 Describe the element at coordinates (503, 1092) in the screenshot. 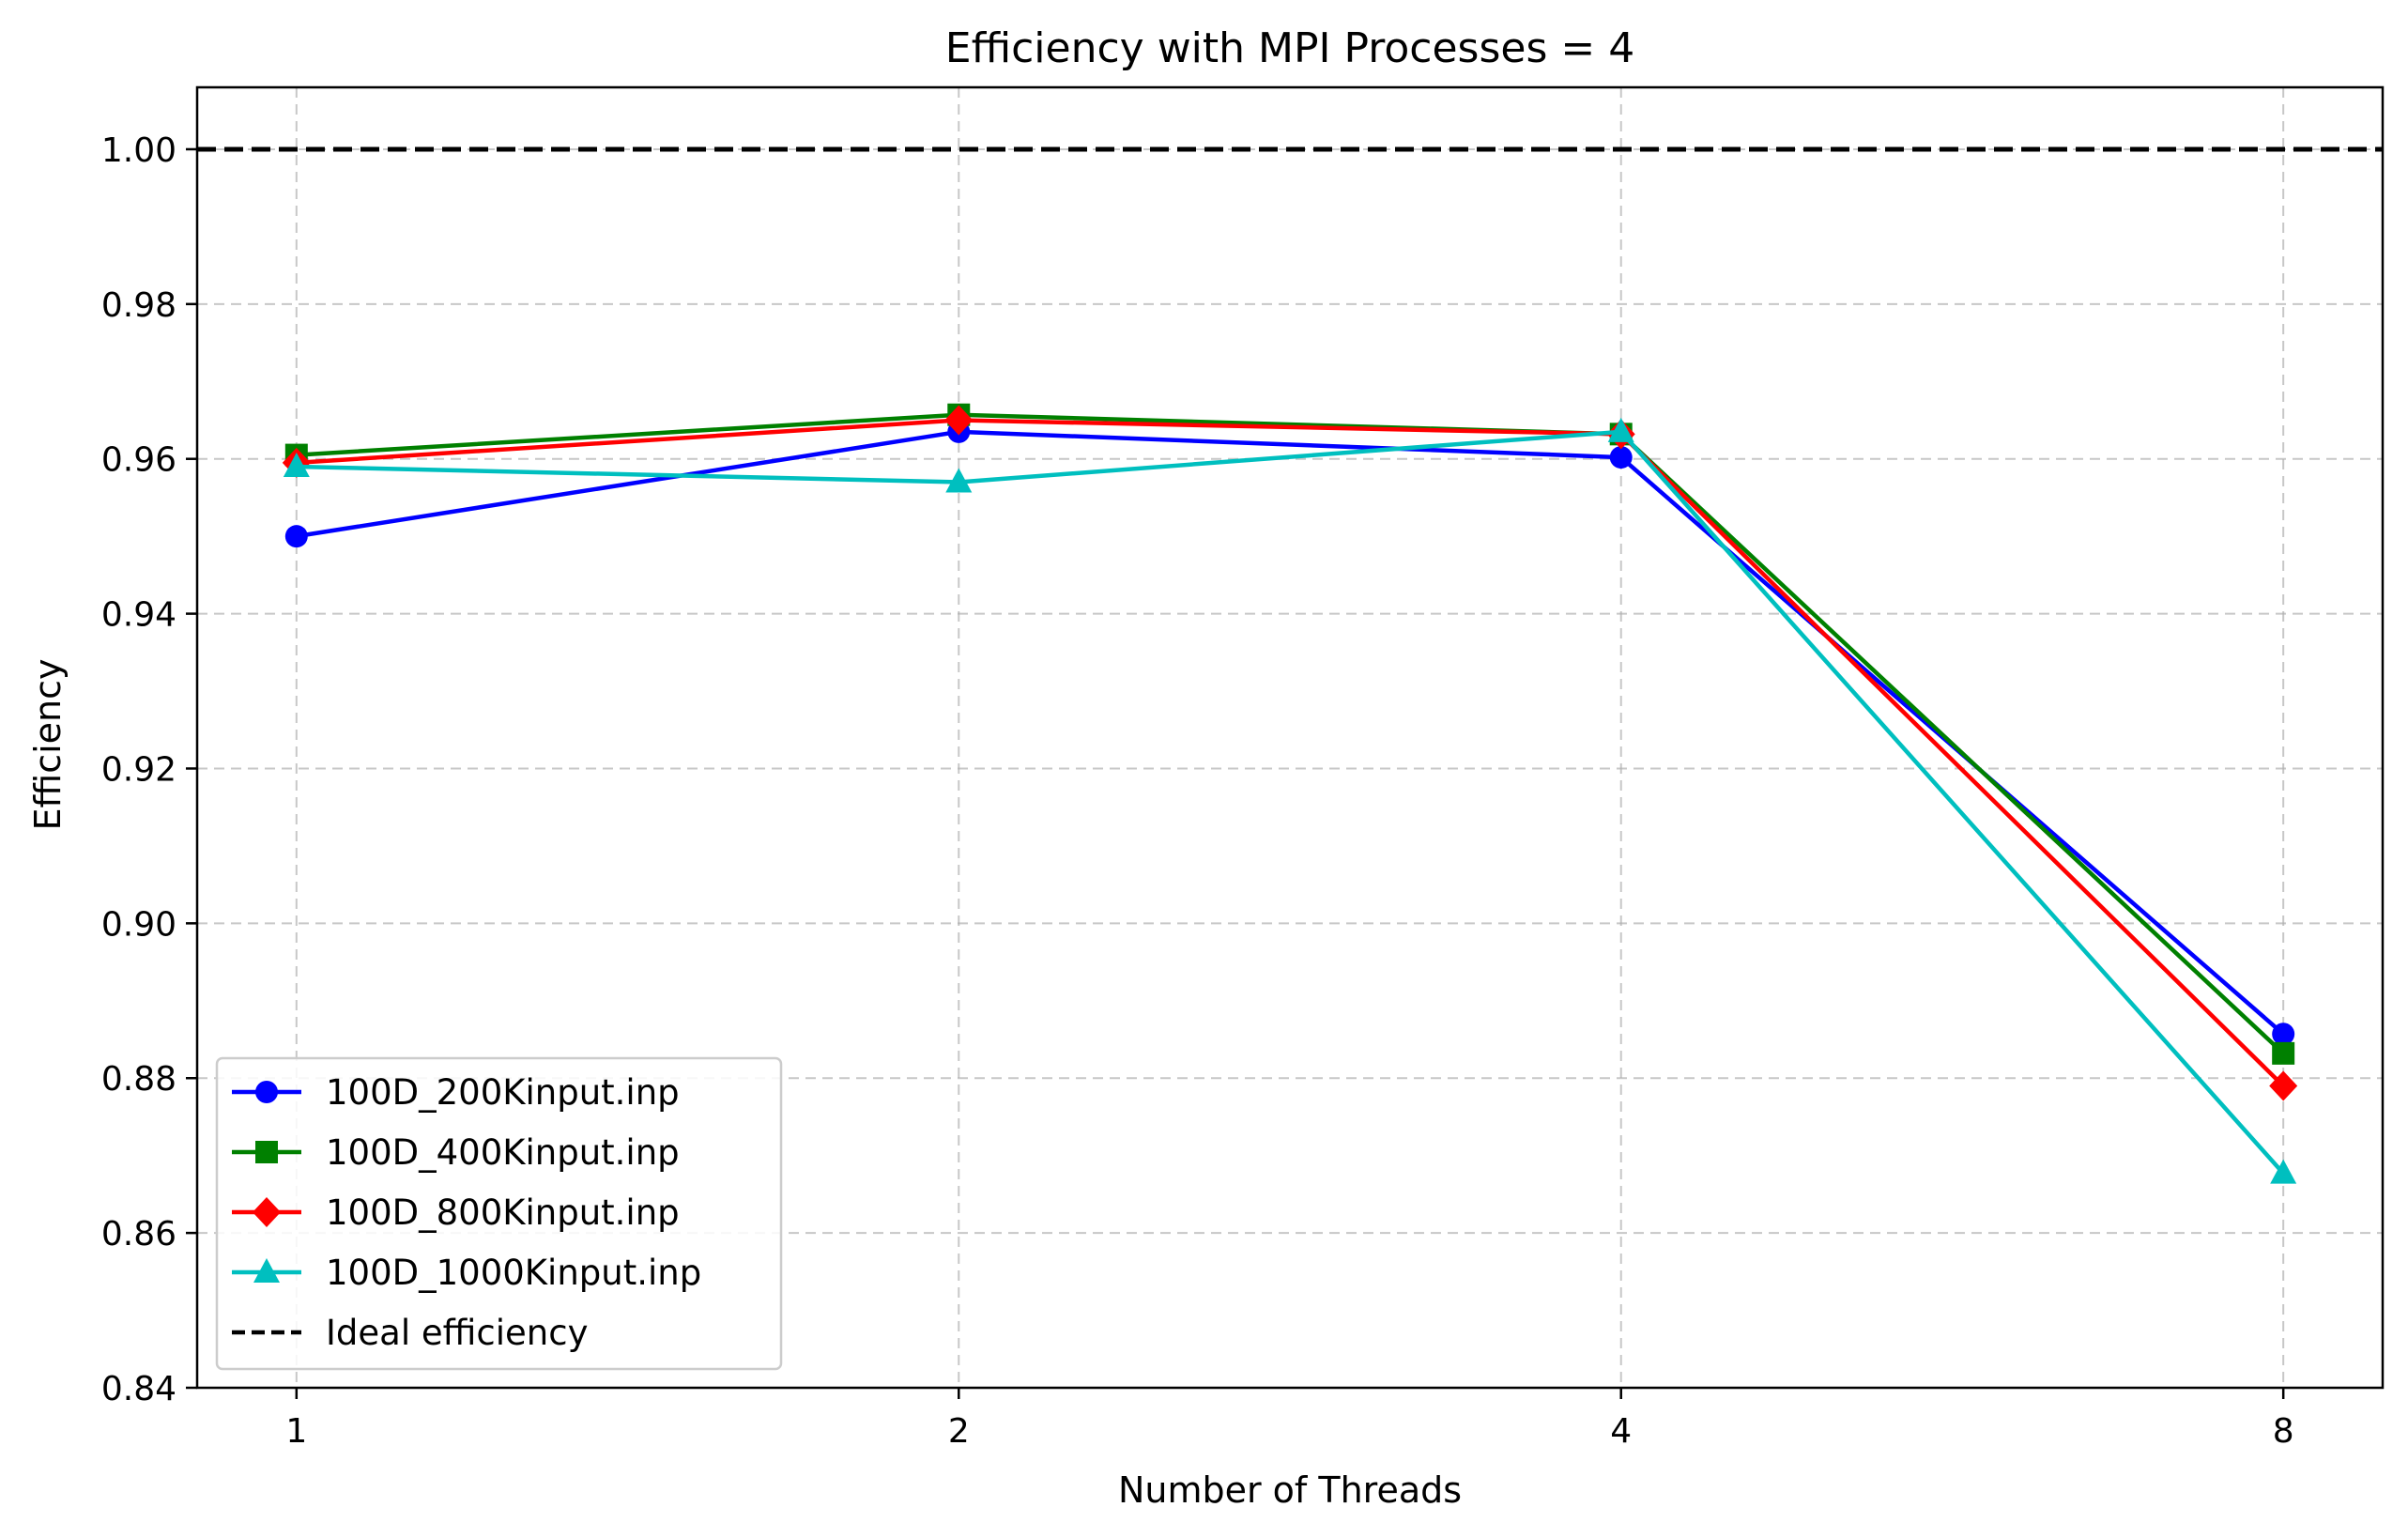

I see `legend-label: 100D_200Kinput.inp` at that location.